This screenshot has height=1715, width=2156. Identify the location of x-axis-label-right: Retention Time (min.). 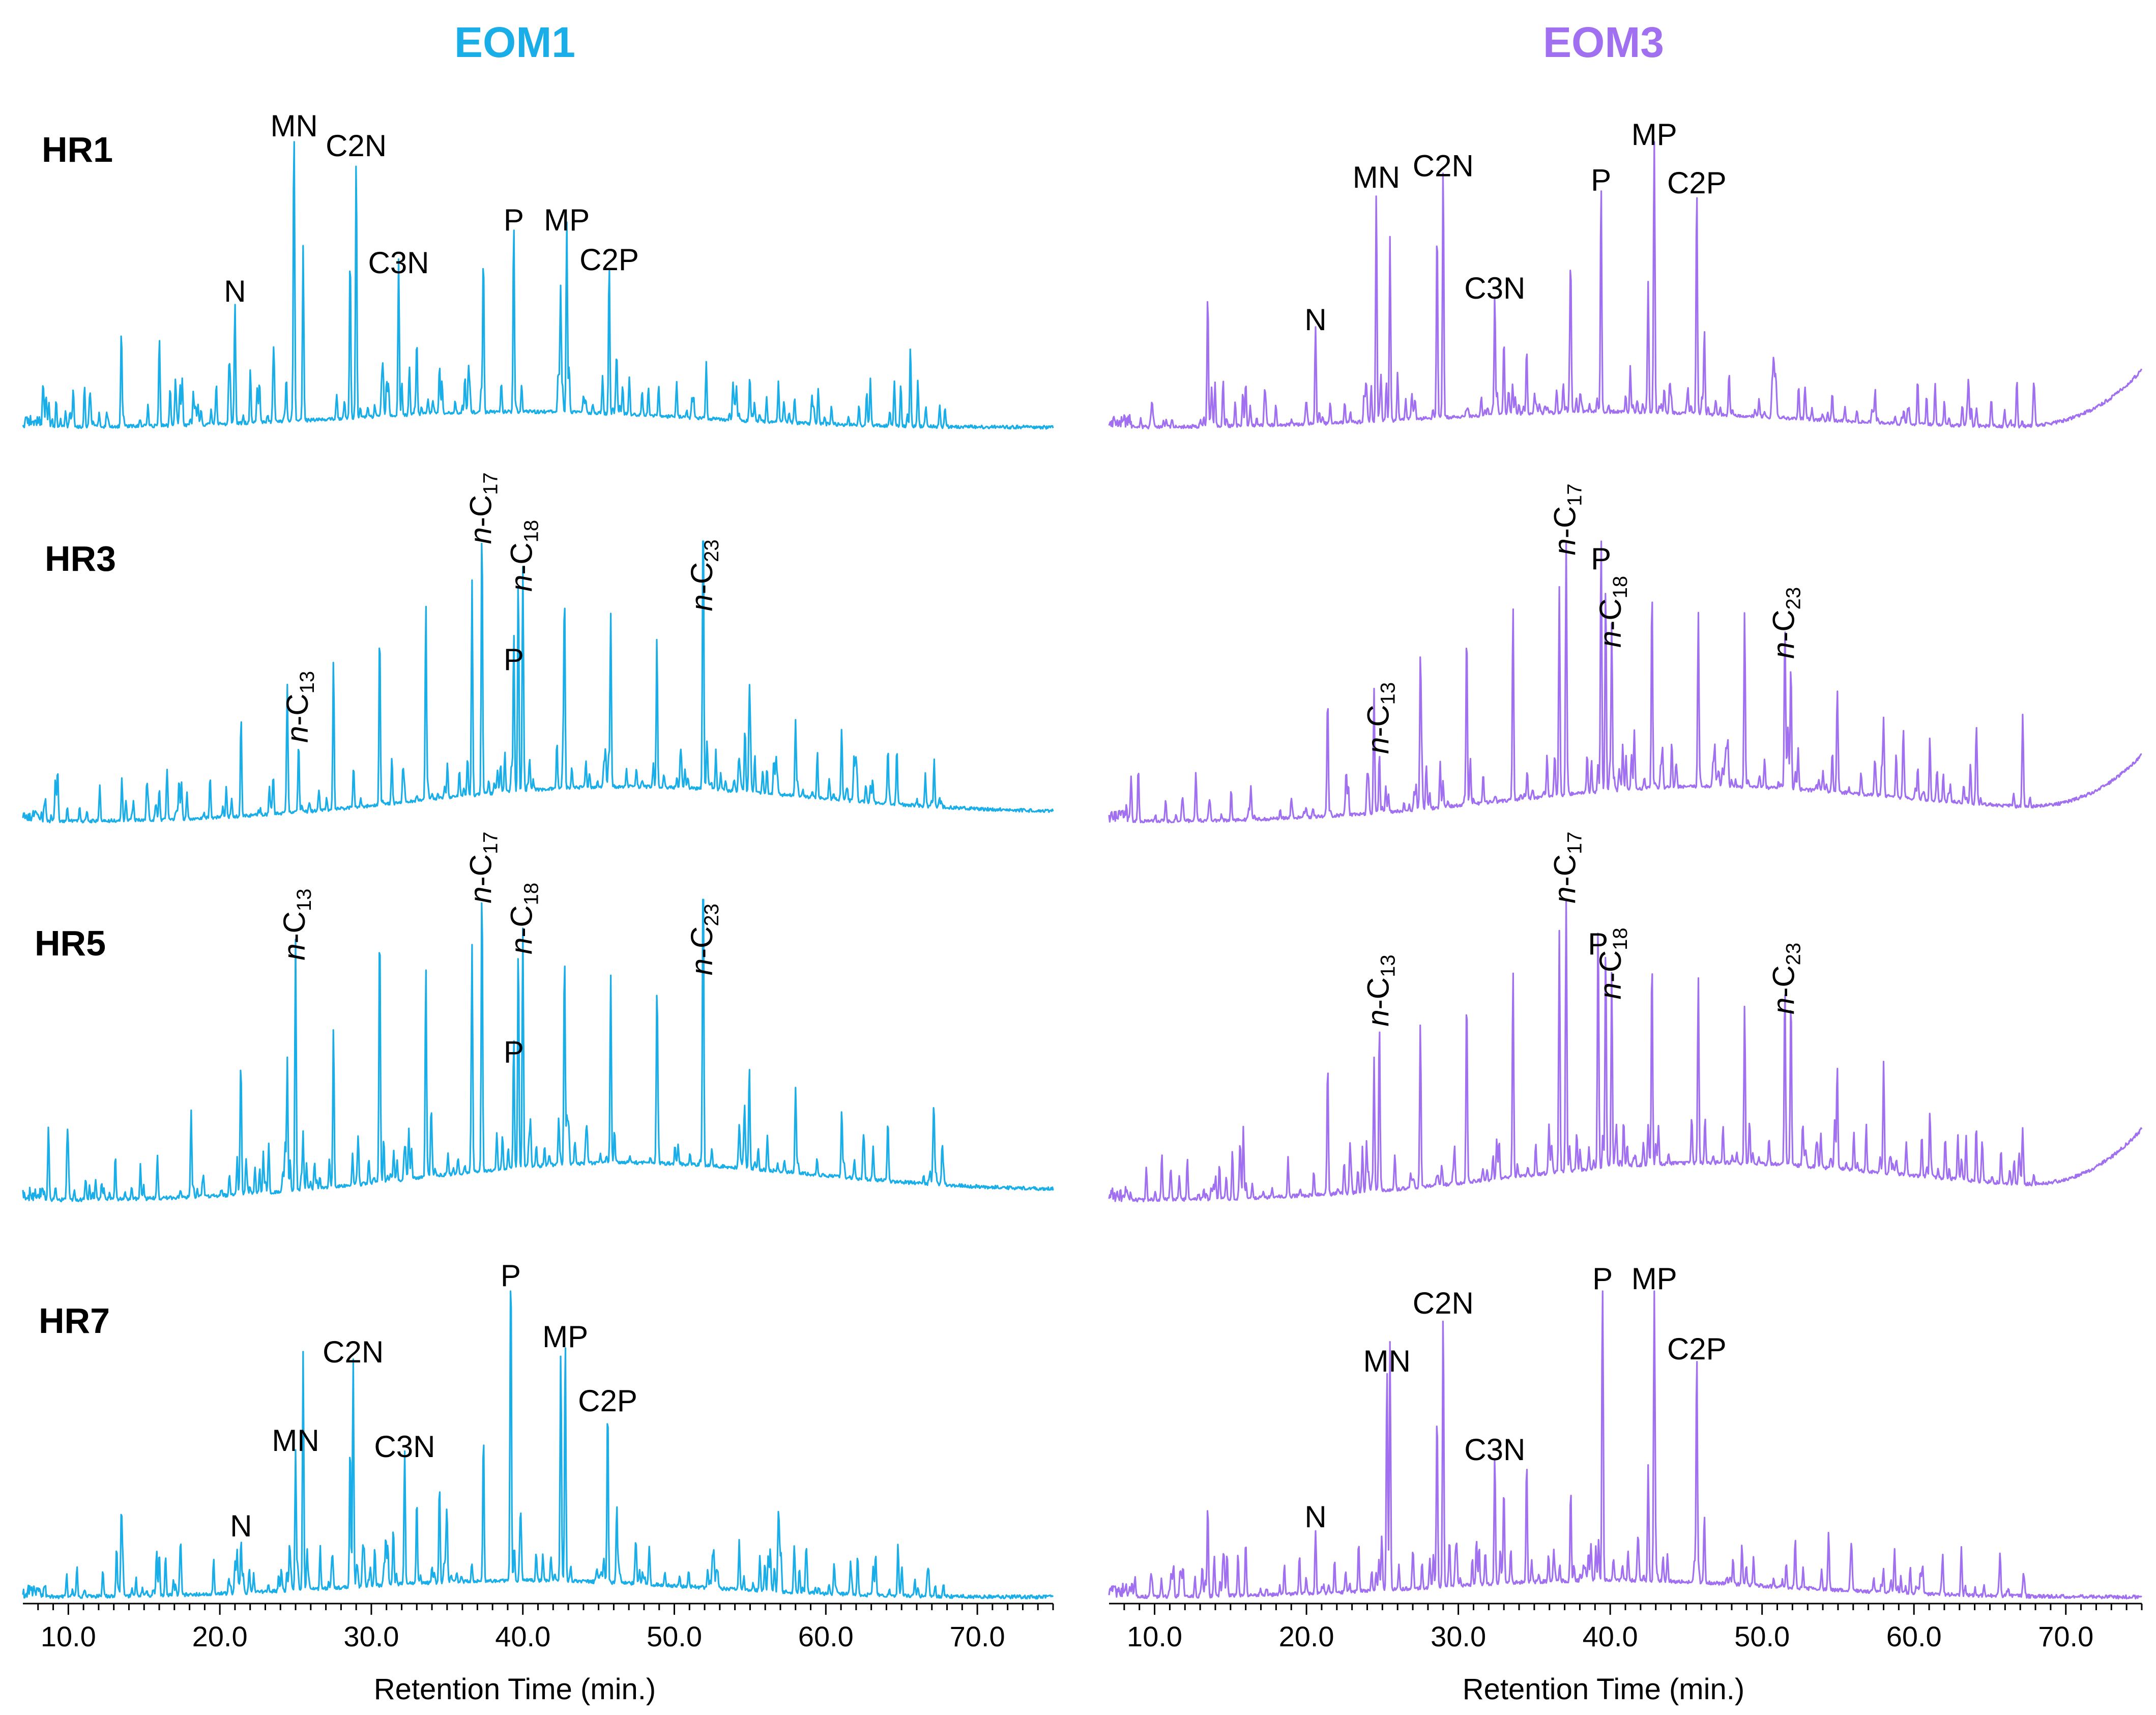
(1603, 1690).